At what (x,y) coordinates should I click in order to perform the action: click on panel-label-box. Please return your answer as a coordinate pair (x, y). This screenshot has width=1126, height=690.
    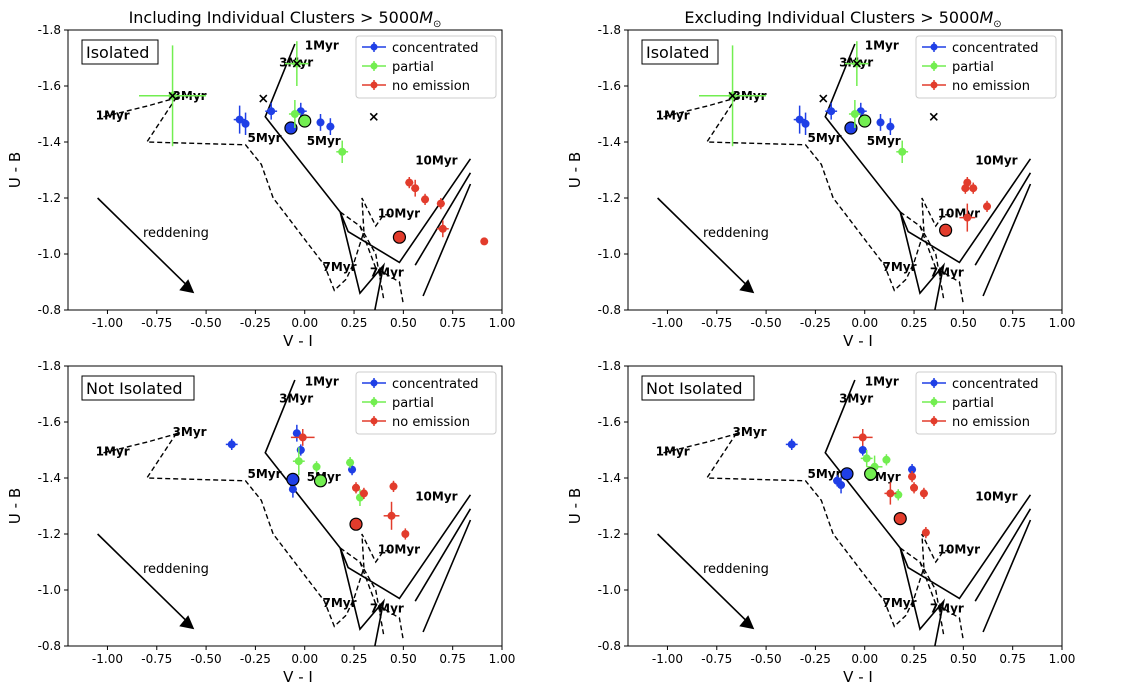
    Looking at the image, I should click on (698, 388).